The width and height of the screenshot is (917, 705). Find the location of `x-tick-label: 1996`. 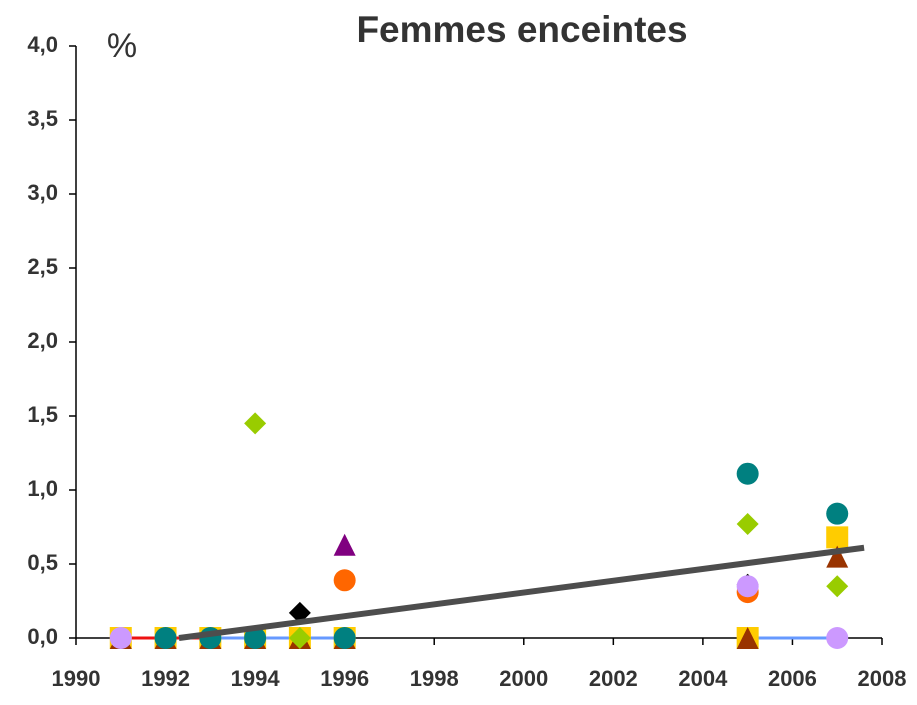

x-tick-label: 1996 is located at coordinates (344, 678).